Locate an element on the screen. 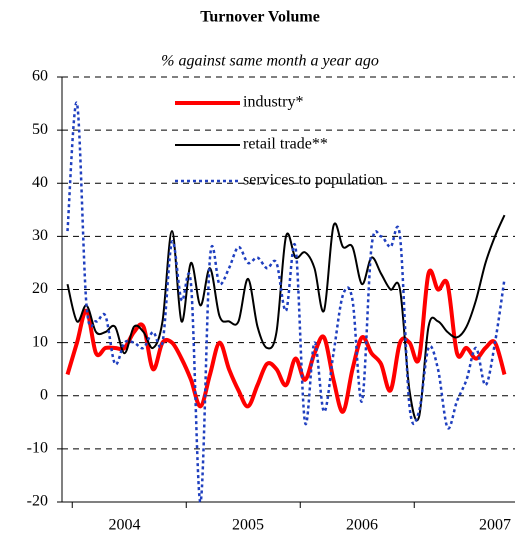 The height and width of the screenshot is (533, 520). legend-label: services to population is located at coordinates (313, 180).